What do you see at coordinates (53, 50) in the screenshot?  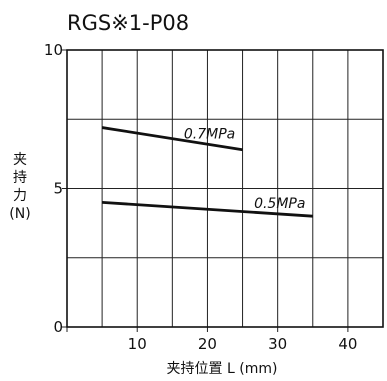 I see `y-tick-label: 10` at bounding box center [53, 50].